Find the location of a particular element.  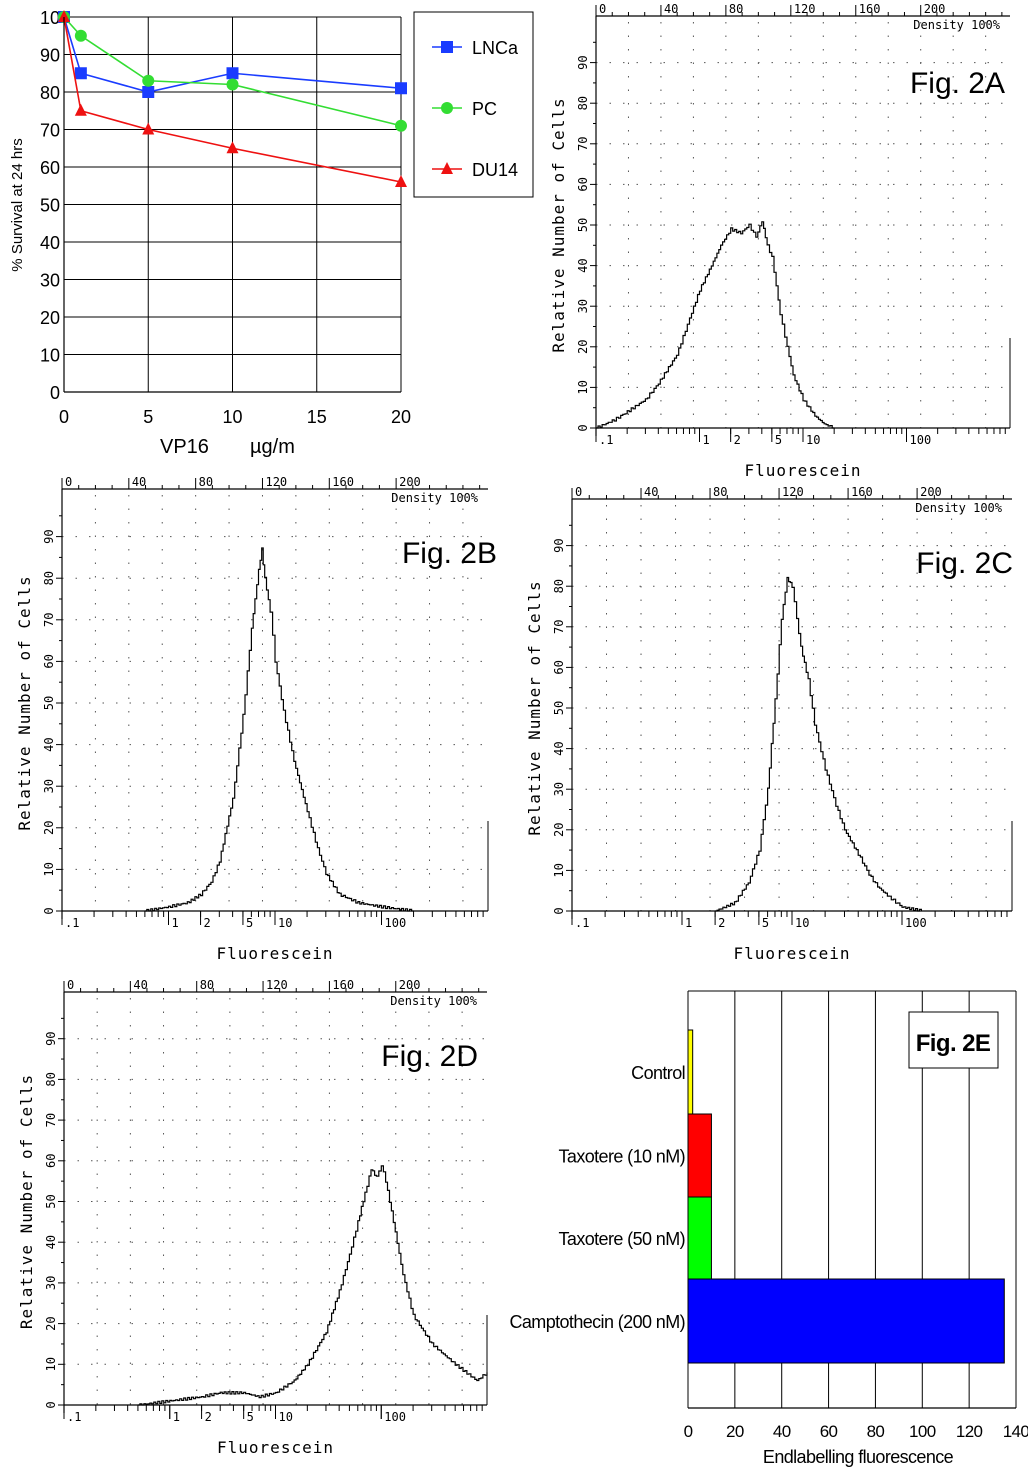

x-axis-label: VP16 is located at coordinates (184, 447).